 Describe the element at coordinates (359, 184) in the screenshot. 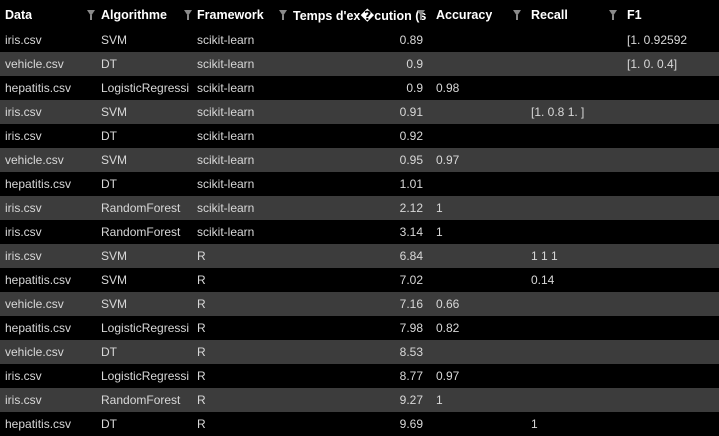

I see `table-row: hepatitis.csv DT scikit-learn 1.01` at that location.